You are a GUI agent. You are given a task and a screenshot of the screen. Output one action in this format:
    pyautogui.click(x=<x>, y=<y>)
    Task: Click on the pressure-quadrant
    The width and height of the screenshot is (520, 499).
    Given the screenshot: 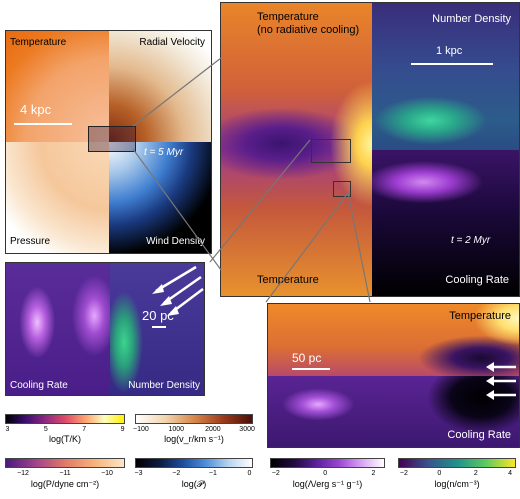 What is the action you would take?
    pyautogui.click(x=57, y=197)
    